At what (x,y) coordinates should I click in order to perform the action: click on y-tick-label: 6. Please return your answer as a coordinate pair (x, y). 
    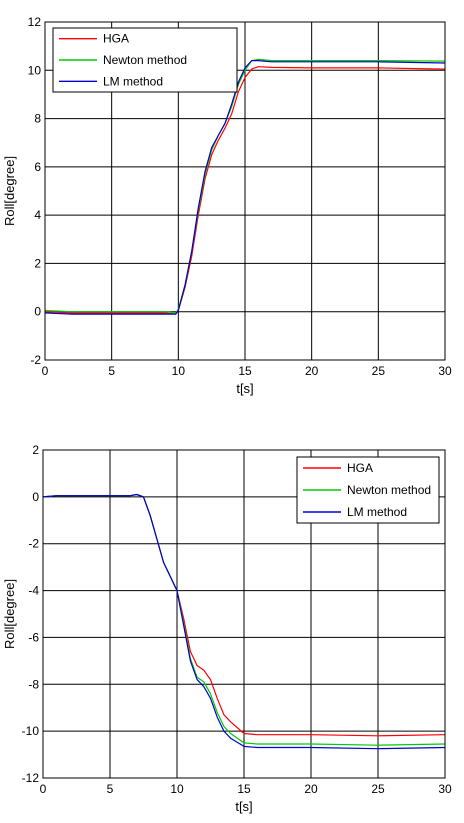
    Looking at the image, I should click on (37, 167).